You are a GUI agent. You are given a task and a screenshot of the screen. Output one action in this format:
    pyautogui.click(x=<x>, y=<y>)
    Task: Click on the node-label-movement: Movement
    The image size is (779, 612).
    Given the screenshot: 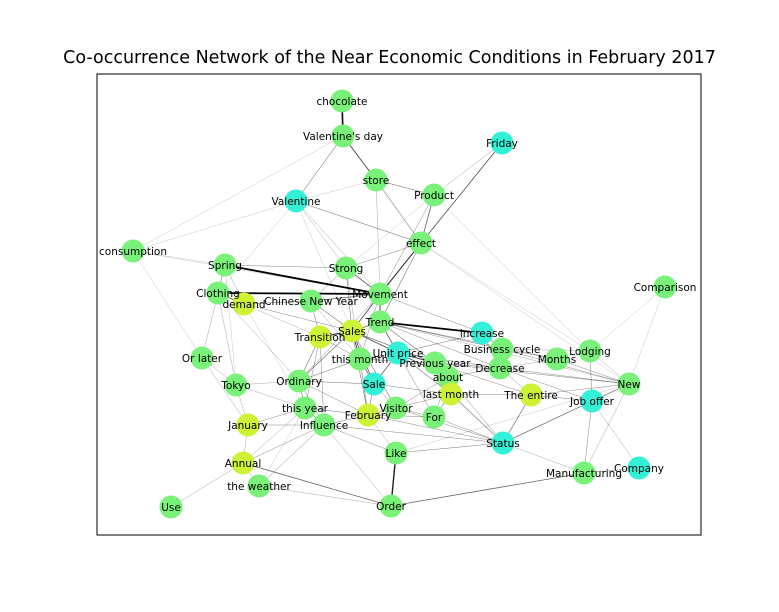 What is the action you would take?
    pyautogui.click(x=380, y=295)
    